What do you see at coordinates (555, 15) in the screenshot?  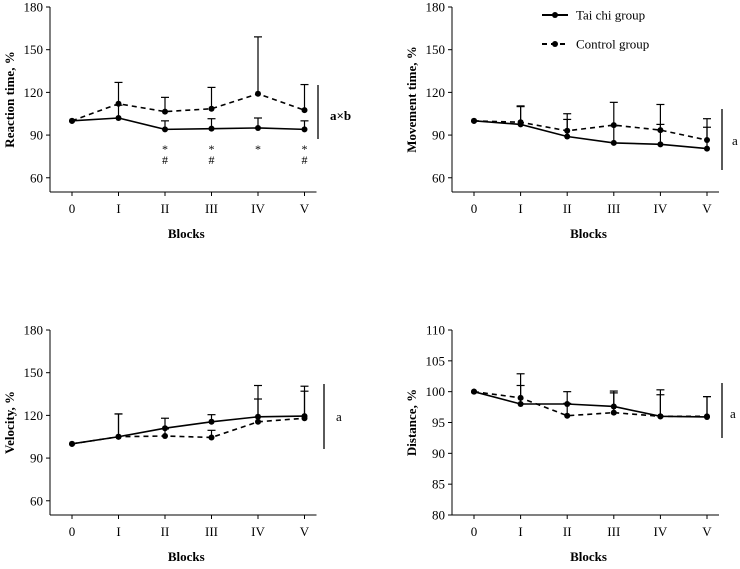 I see `legend-tai-chi-marker` at bounding box center [555, 15].